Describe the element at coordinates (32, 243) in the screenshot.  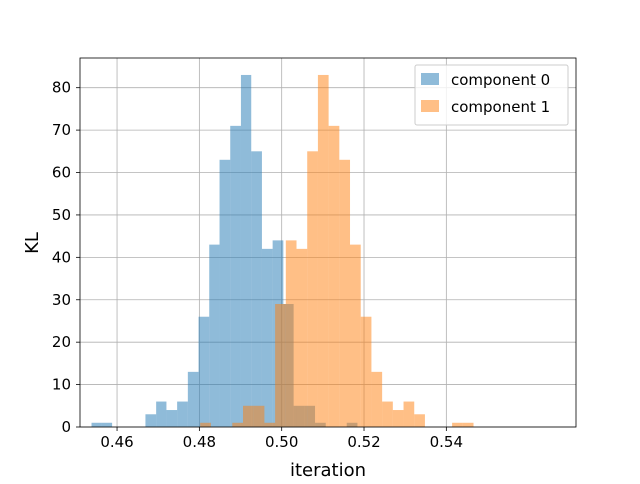
I see `y-axis-label: KL` at that location.